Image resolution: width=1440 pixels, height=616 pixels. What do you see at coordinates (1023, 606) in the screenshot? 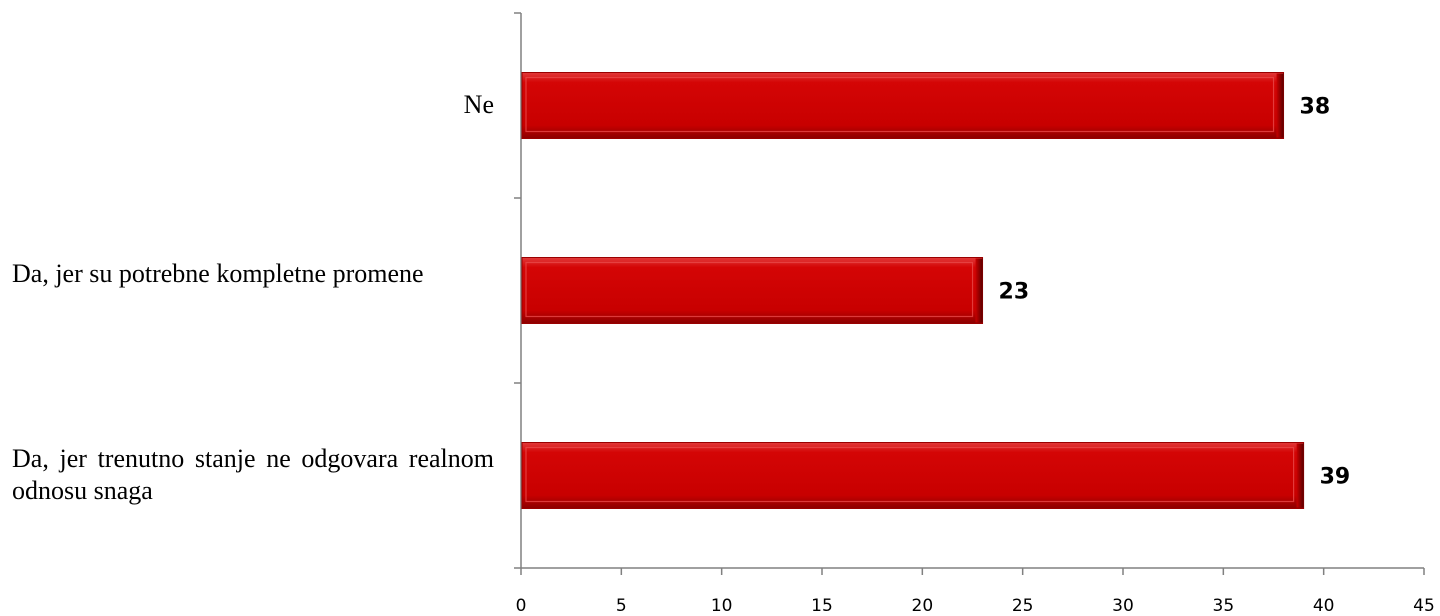
I see `x-tick-label: 25` at bounding box center [1023, 606].